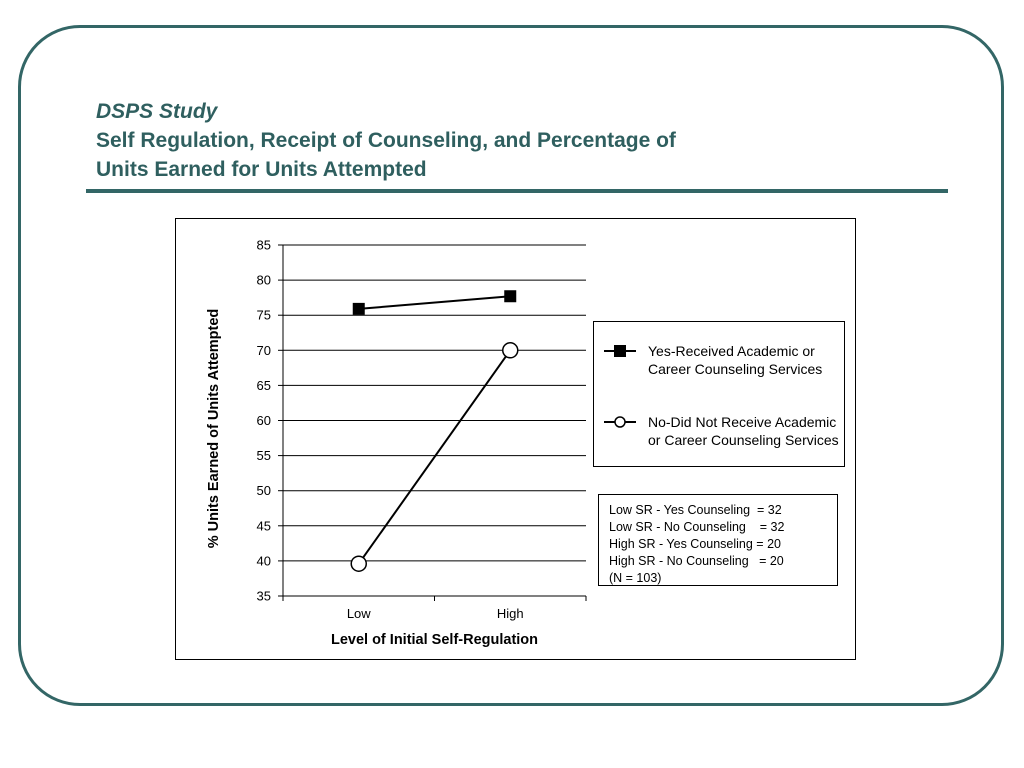 The height and width of the screenshot is (768, 1024). What do you see at coordinates (264, 280) in the screenshot?
I see `y-tick-label: 80` at bounding box center [264, 280].